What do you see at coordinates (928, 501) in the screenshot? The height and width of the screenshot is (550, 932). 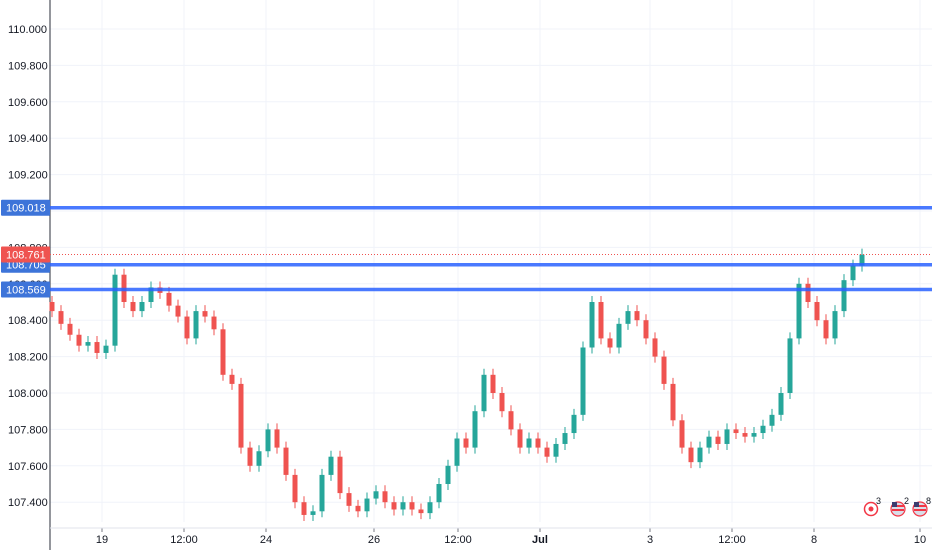 I see `event-count-3: 8` at bounding box center [928, 501].